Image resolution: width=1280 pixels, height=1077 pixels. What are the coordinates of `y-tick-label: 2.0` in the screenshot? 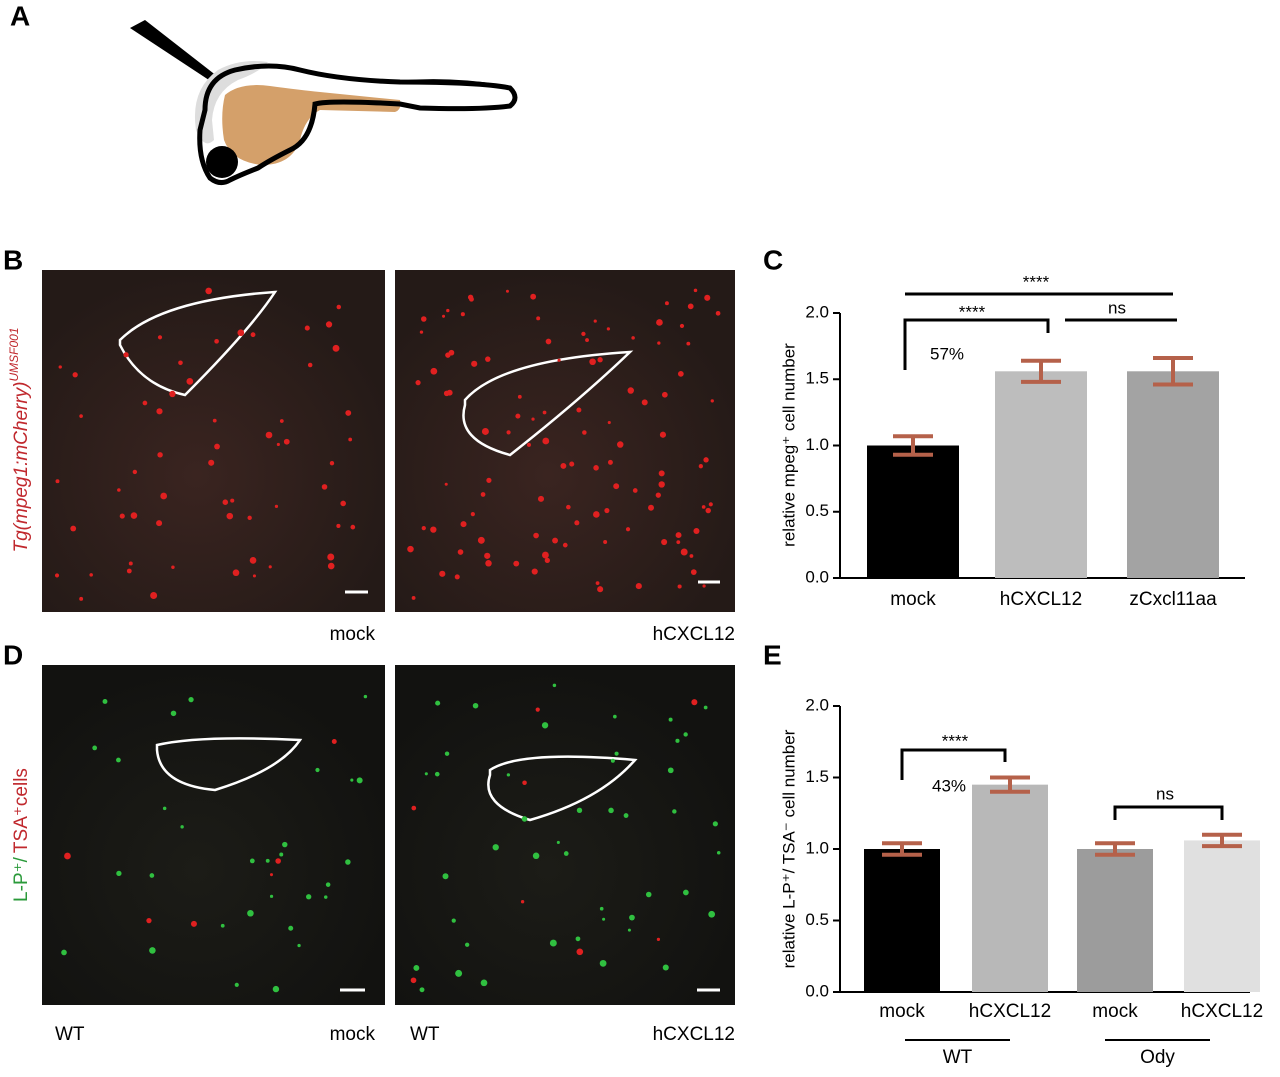 It's located at (817, 311).